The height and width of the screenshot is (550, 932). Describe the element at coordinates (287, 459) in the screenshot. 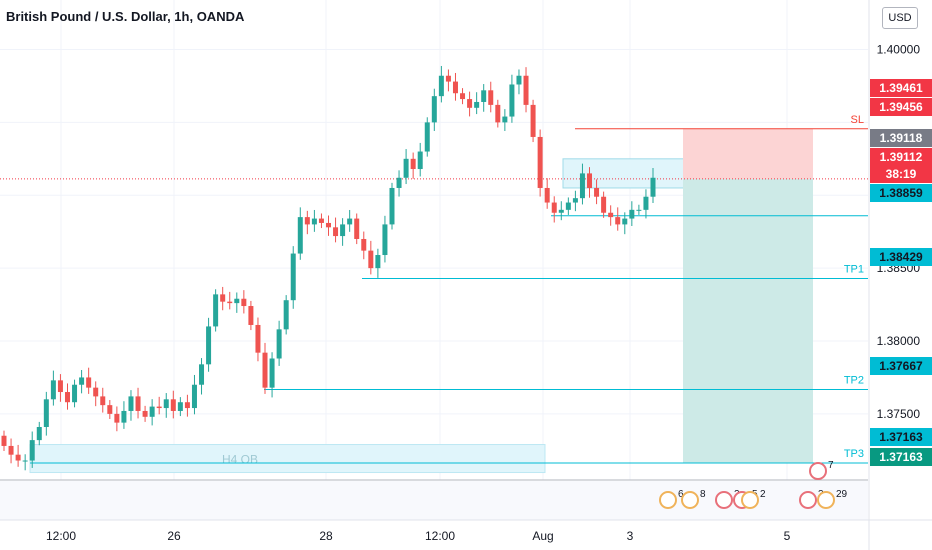

I see `order-block-zone` at that location.